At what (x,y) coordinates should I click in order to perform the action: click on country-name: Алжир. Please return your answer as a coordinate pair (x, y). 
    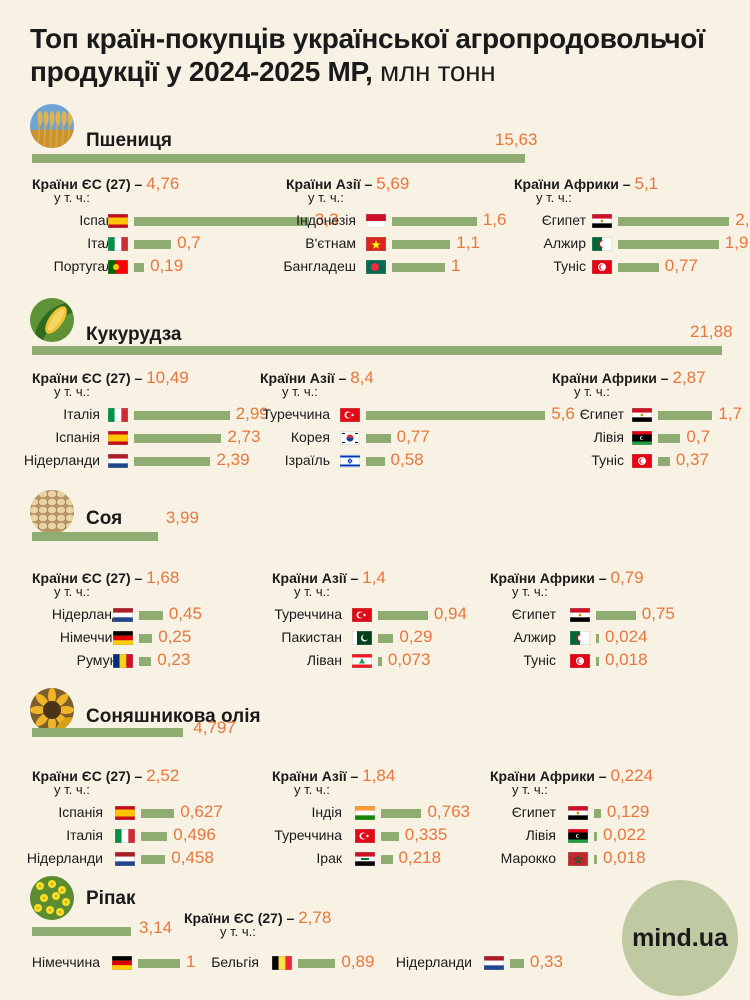
    Looking at the image, I should click on (534, 637).